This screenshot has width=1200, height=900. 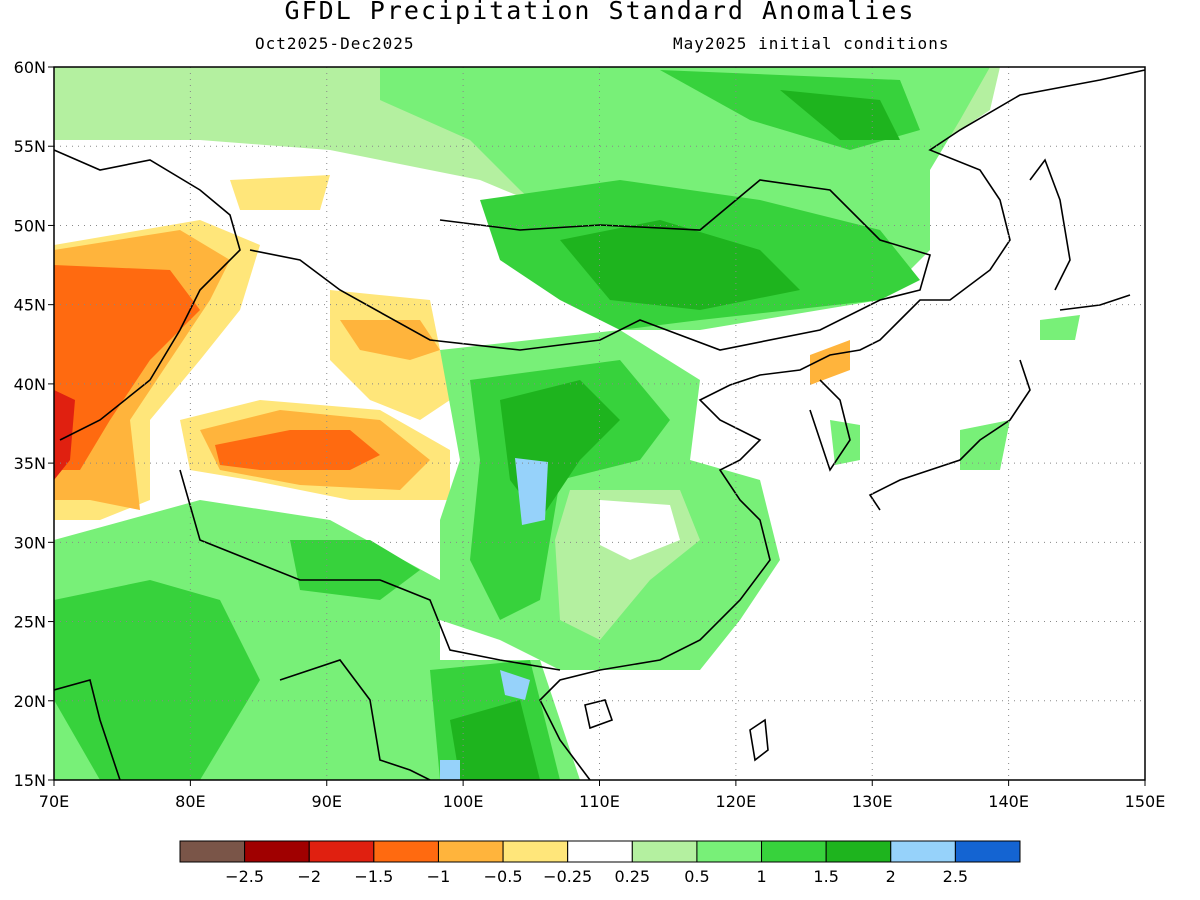 I want to click on coast-hainan, so click(x=599, y=714).